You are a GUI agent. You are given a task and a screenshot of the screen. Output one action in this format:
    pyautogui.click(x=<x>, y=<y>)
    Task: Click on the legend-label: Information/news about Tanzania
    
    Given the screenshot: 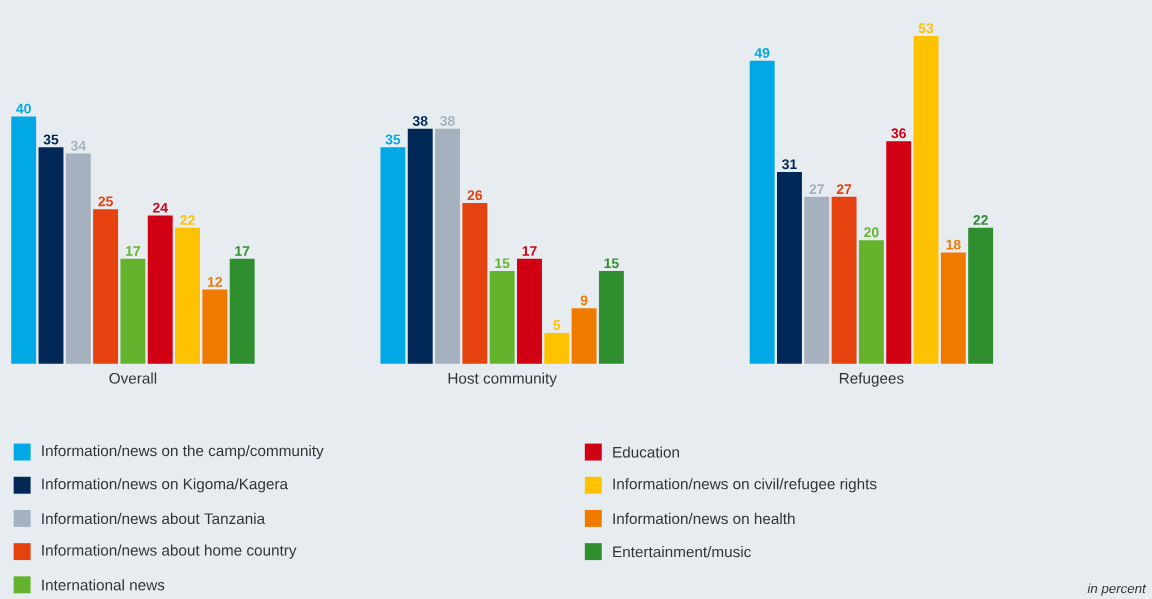 What is the action you would take?
    pyautogui.click(x=154, y=518)
    